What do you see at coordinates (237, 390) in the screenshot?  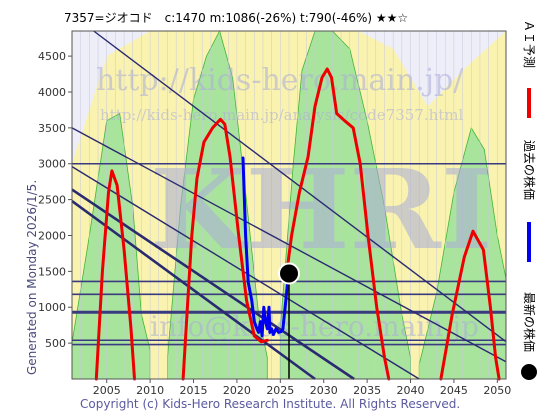 I see `x-tick-label: 2020` at bounding box center [237, 390].